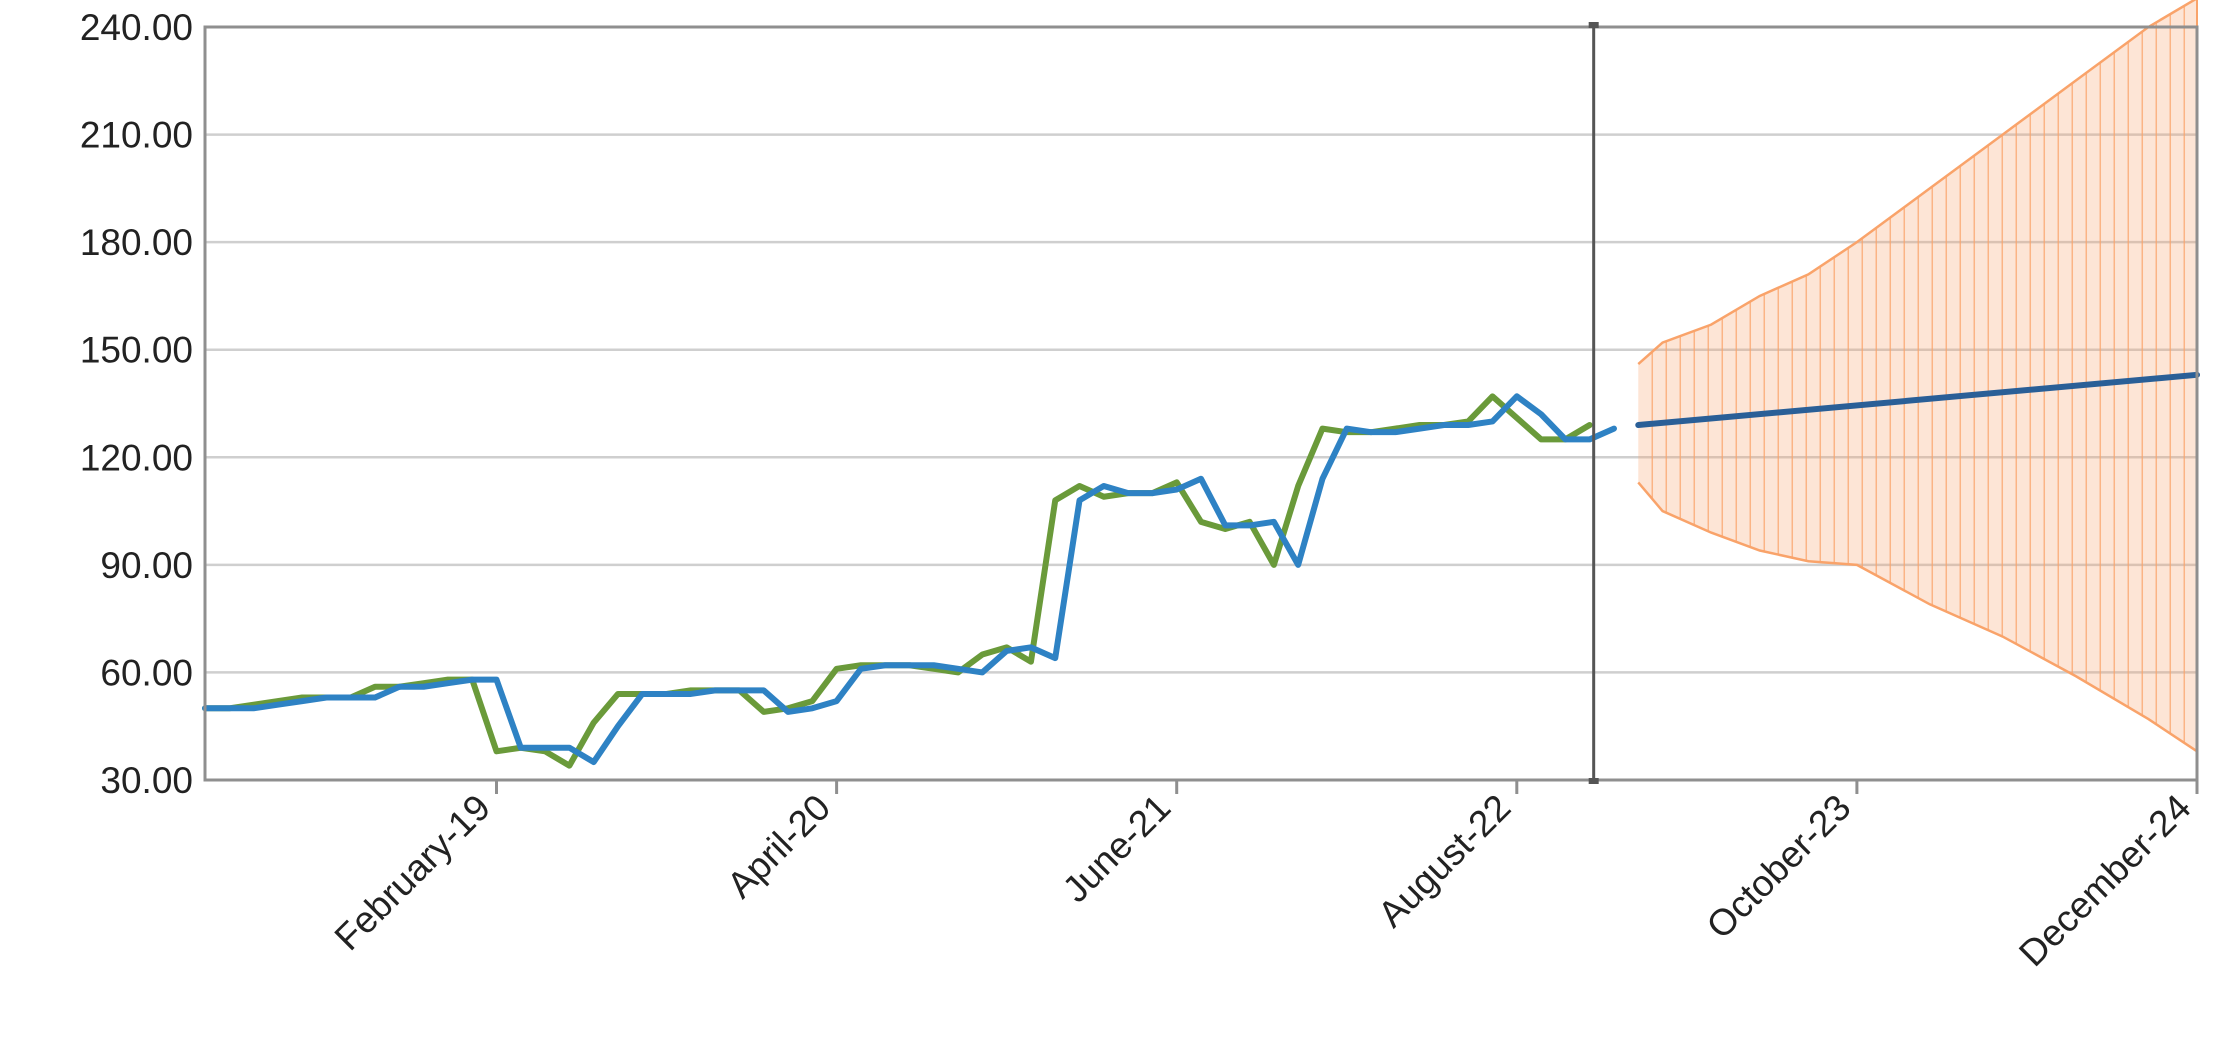 The height and width of the screenshot is (1038, 2217). Describe the element at coordinates (1593, 781) in the screenshot. I see `divider-cap-bottom` at that location.